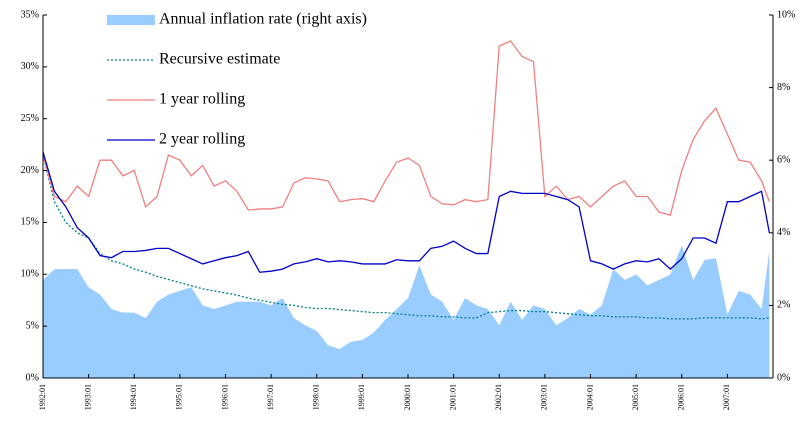 The image size is (805, 438). What do you see at coordinates (87, 397) in the screenshot?
I see `x-tick-label: 1993:01` at bounding box center [87, 397].